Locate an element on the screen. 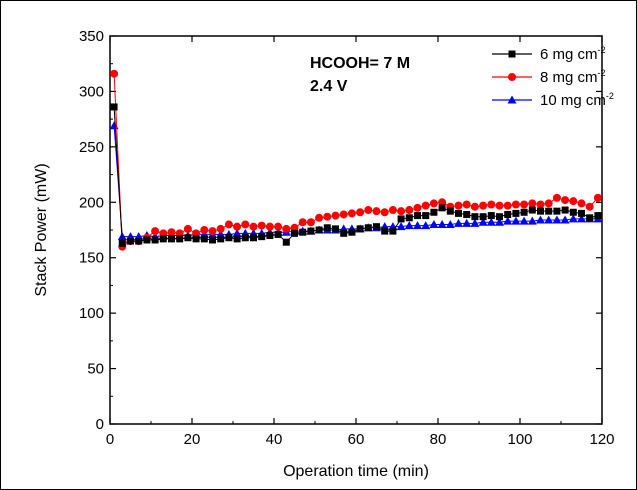 The image size is (637, 490). legend: 6 mg cm-28 mg cm-210 mg cm-2 is located at coordinates (553, 77).